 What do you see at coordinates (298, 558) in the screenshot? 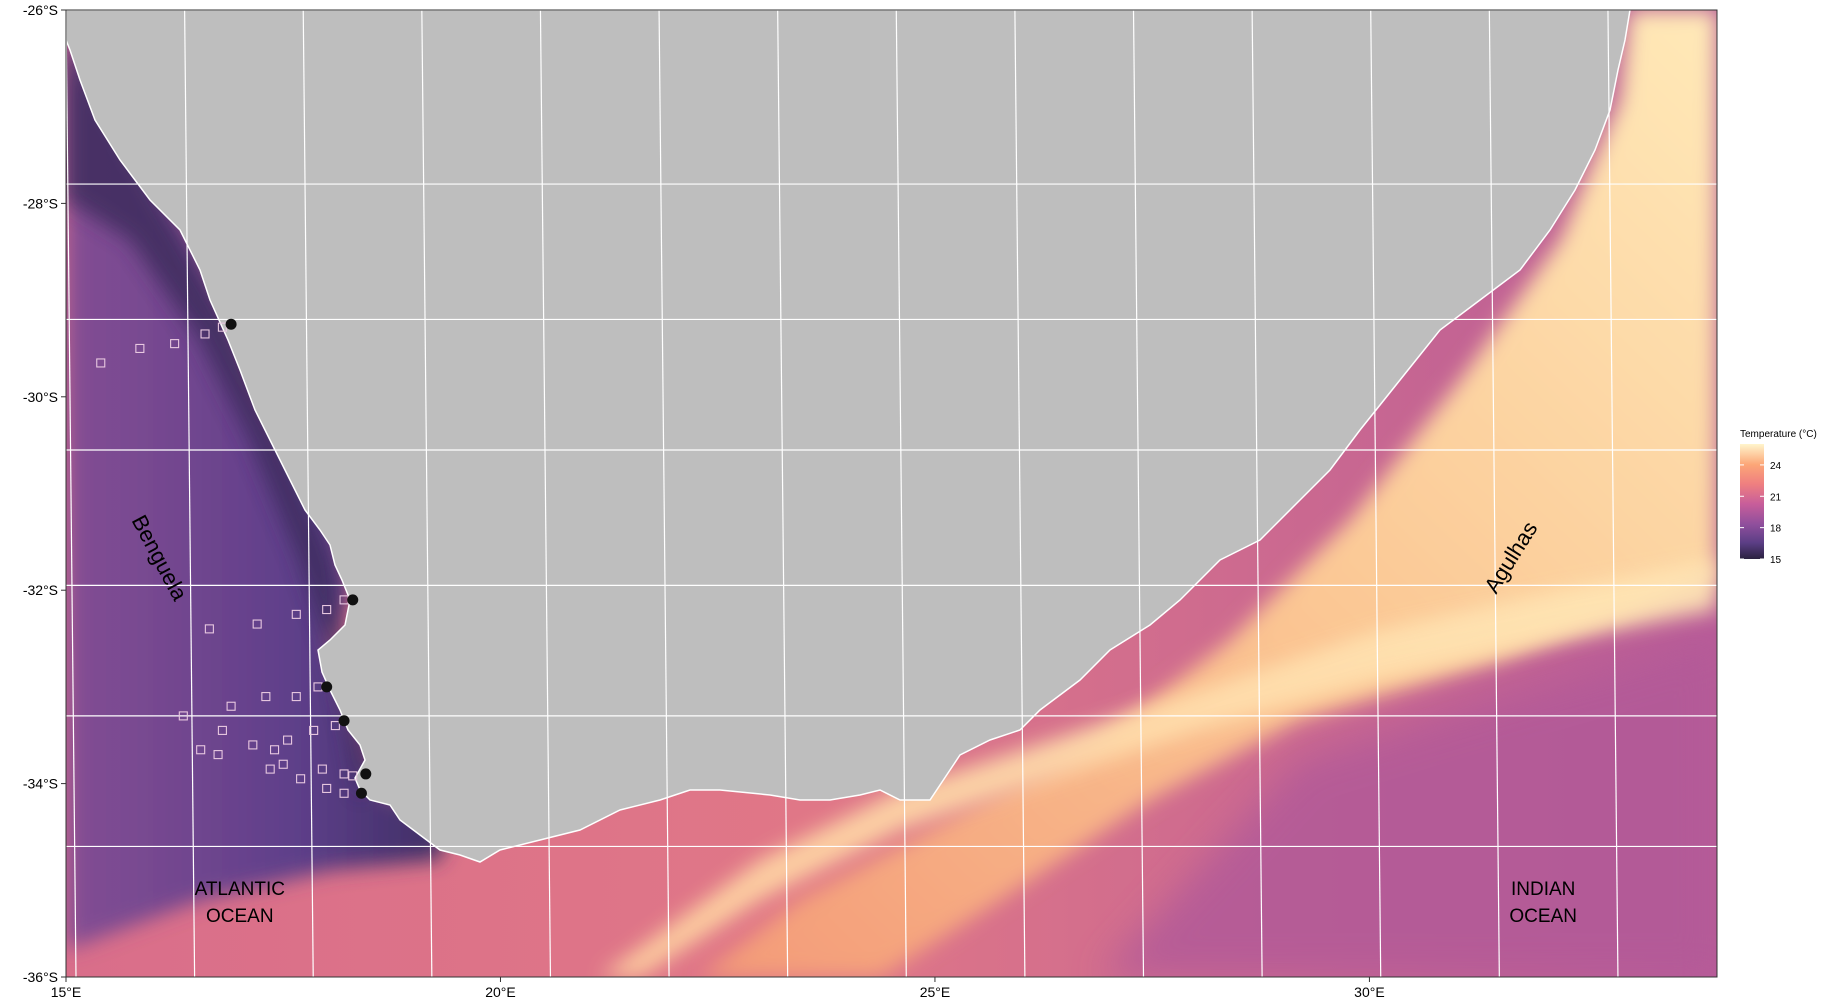
I see `stations-filled-layer` at bounding box center [298, 558].